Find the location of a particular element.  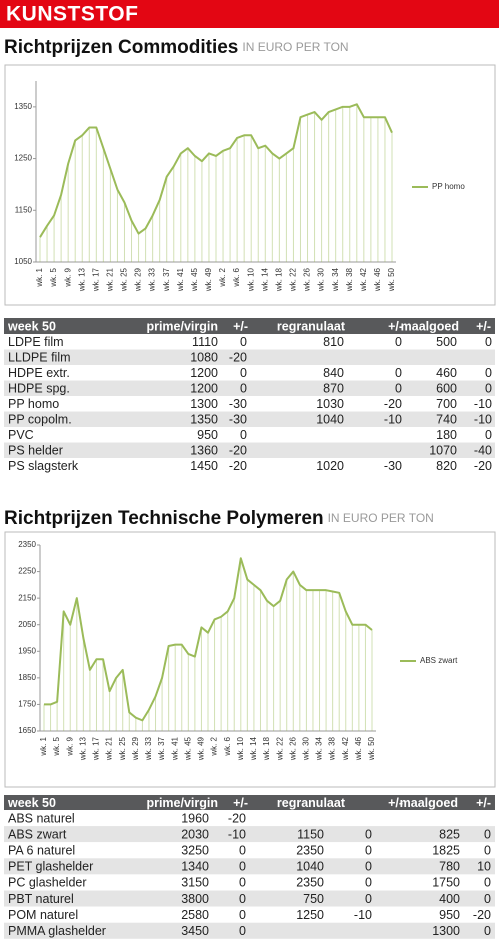

x-tick-label: wk. 29 is located at coordinates (138, 279).